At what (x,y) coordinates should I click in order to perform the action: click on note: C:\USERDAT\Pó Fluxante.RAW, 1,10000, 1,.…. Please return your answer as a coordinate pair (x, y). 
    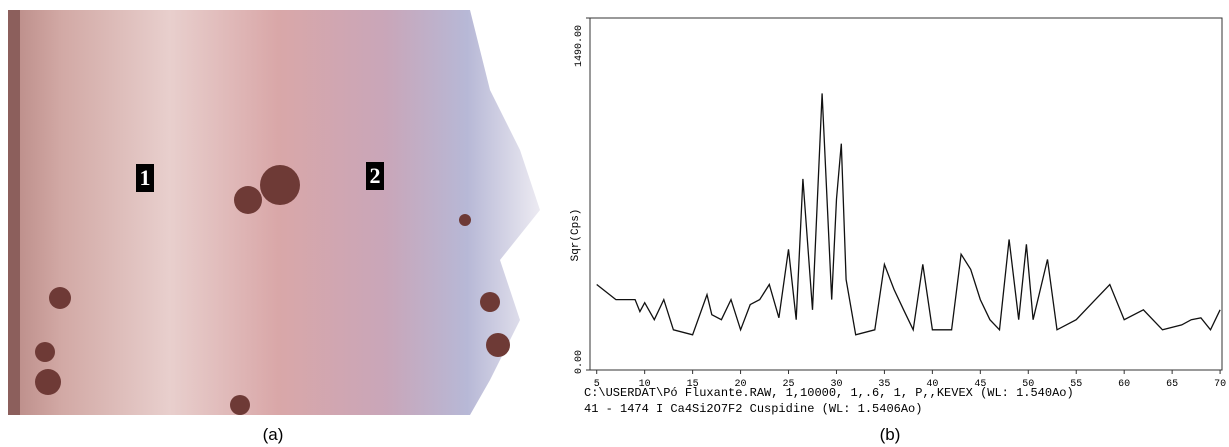
    Looking at the image, I should click on (829, 393).